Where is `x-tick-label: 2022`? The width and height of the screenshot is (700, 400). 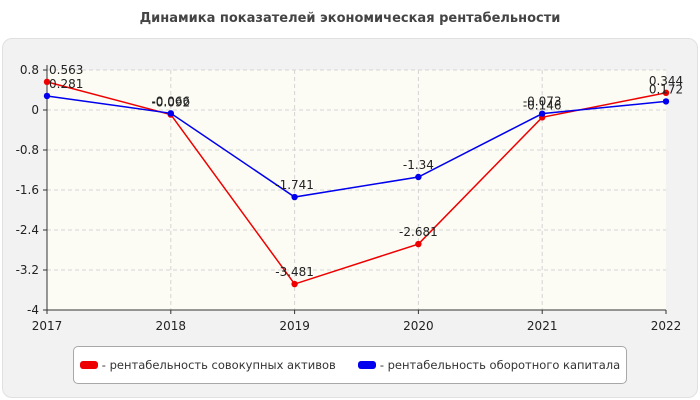 x-tick-label: 2022 is located at coordinates (666, 326).